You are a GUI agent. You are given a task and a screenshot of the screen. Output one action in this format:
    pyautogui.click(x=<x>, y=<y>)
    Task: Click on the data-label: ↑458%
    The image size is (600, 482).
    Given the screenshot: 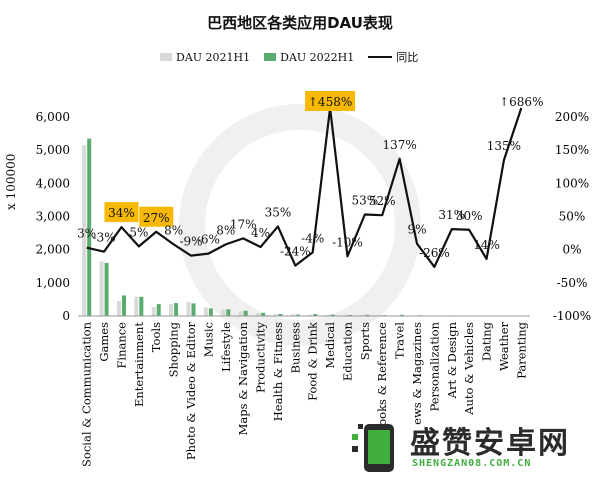 What is the action you would take?
    pyautogui.click(x=330, y=102)
    